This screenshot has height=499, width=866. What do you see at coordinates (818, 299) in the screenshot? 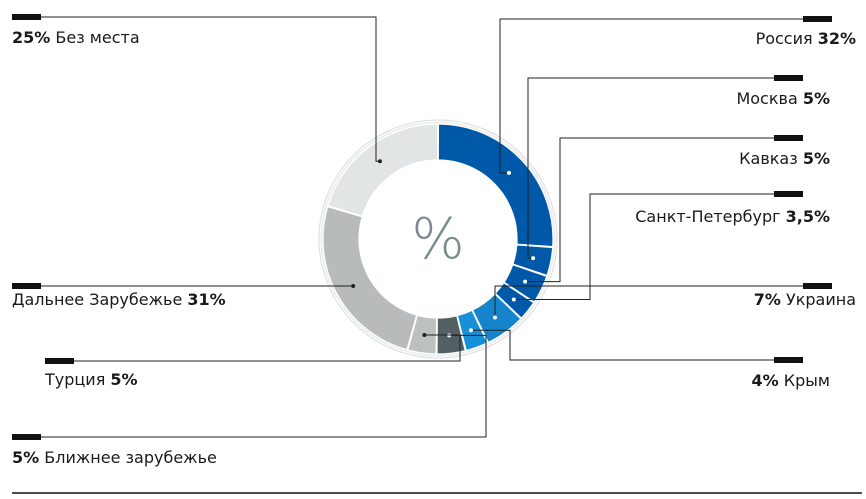
I see `segment-name-4: Украина` at bounding box center [818, 299].